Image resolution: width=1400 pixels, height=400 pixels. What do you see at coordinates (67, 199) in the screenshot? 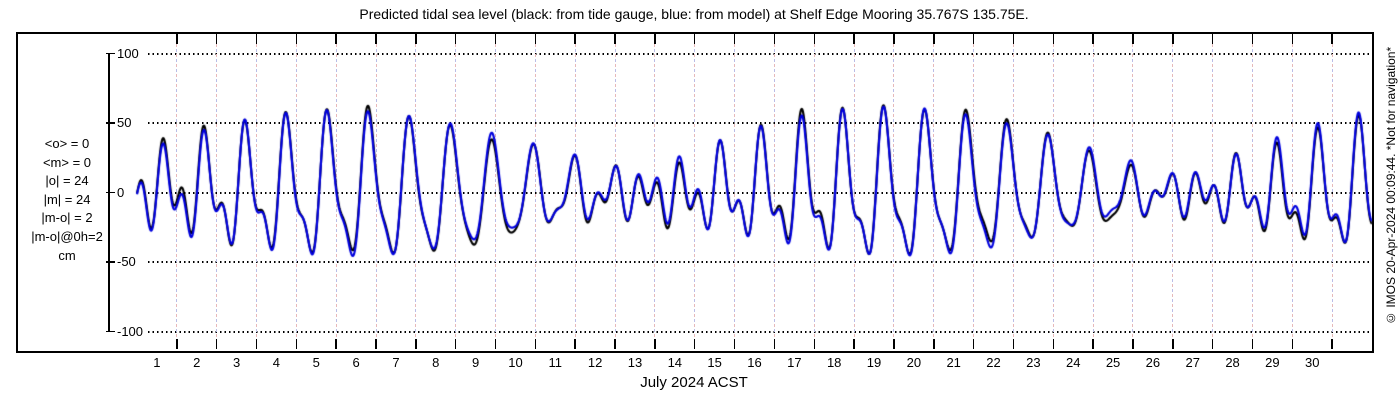
I see `stats-line: |m| = 24` at bounding box center [67, 199].